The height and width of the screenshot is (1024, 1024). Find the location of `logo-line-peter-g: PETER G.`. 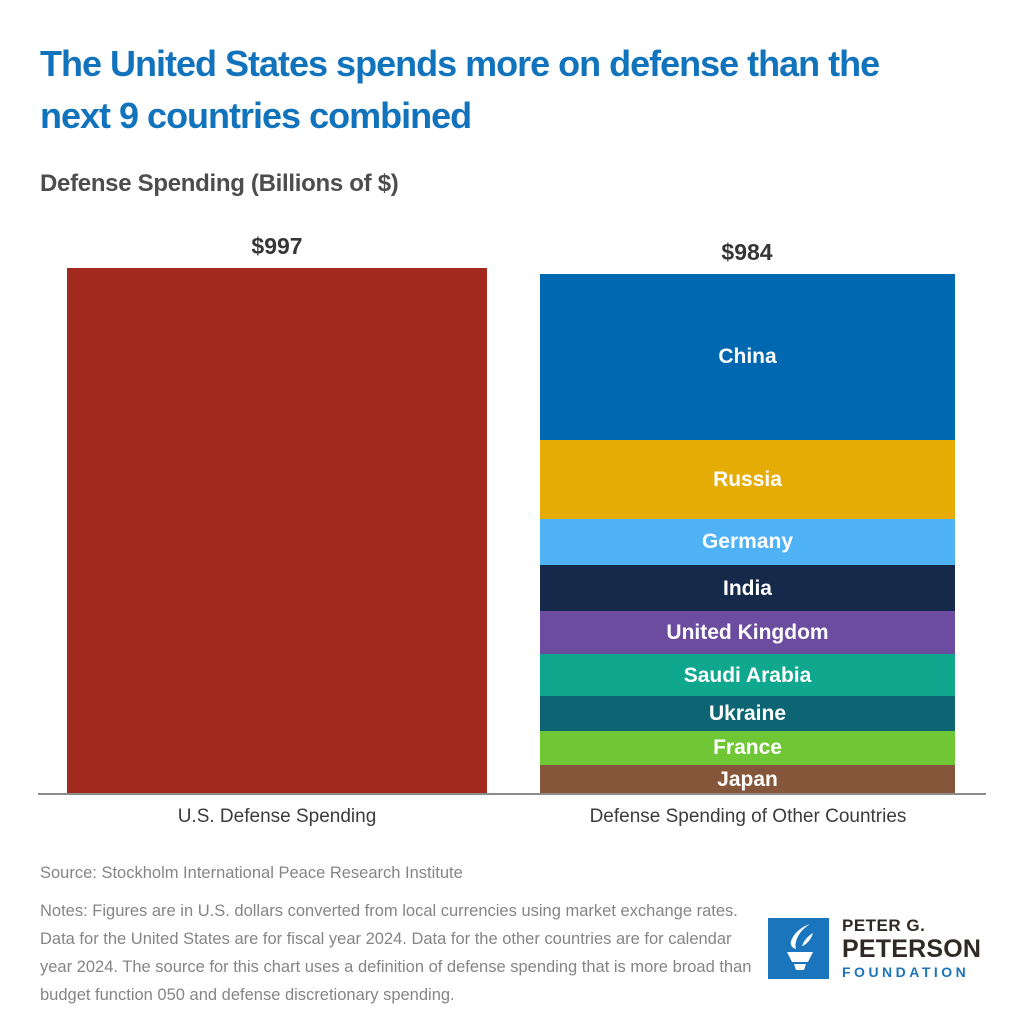

logo-line-peter-g: PETER G. is located at coordinates (884, 925).